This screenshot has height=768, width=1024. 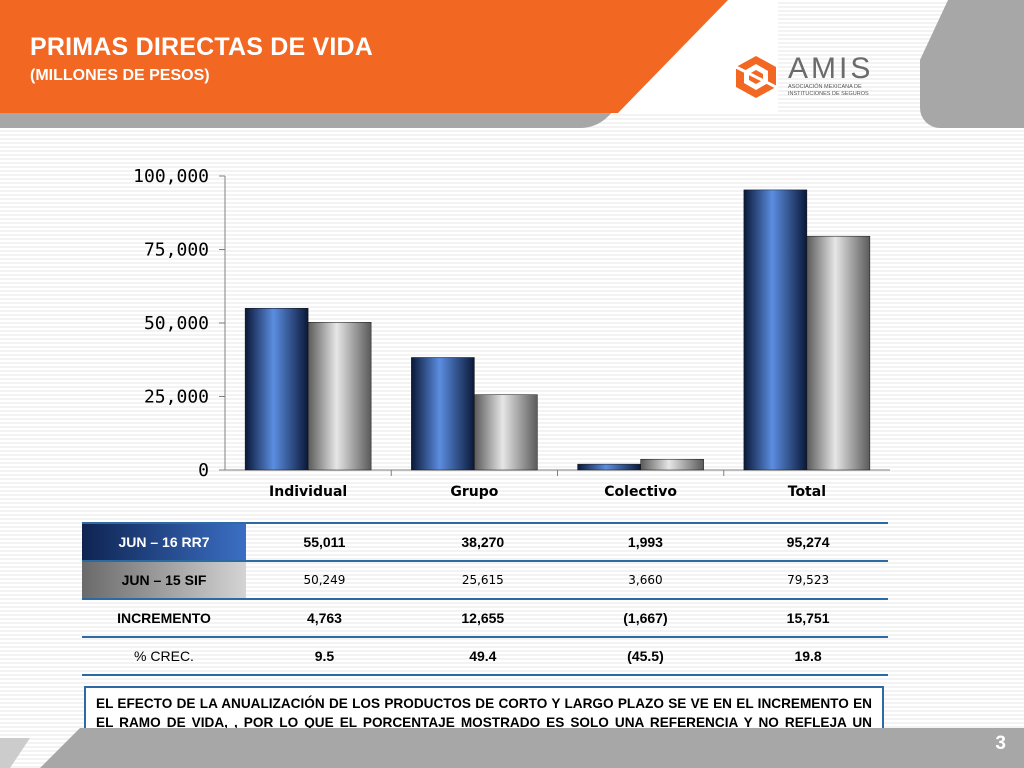 What do you see at coordinates (808, 618) in the screenshot?
I see `table-cell: 15,751` at bounding box center [808, 618].